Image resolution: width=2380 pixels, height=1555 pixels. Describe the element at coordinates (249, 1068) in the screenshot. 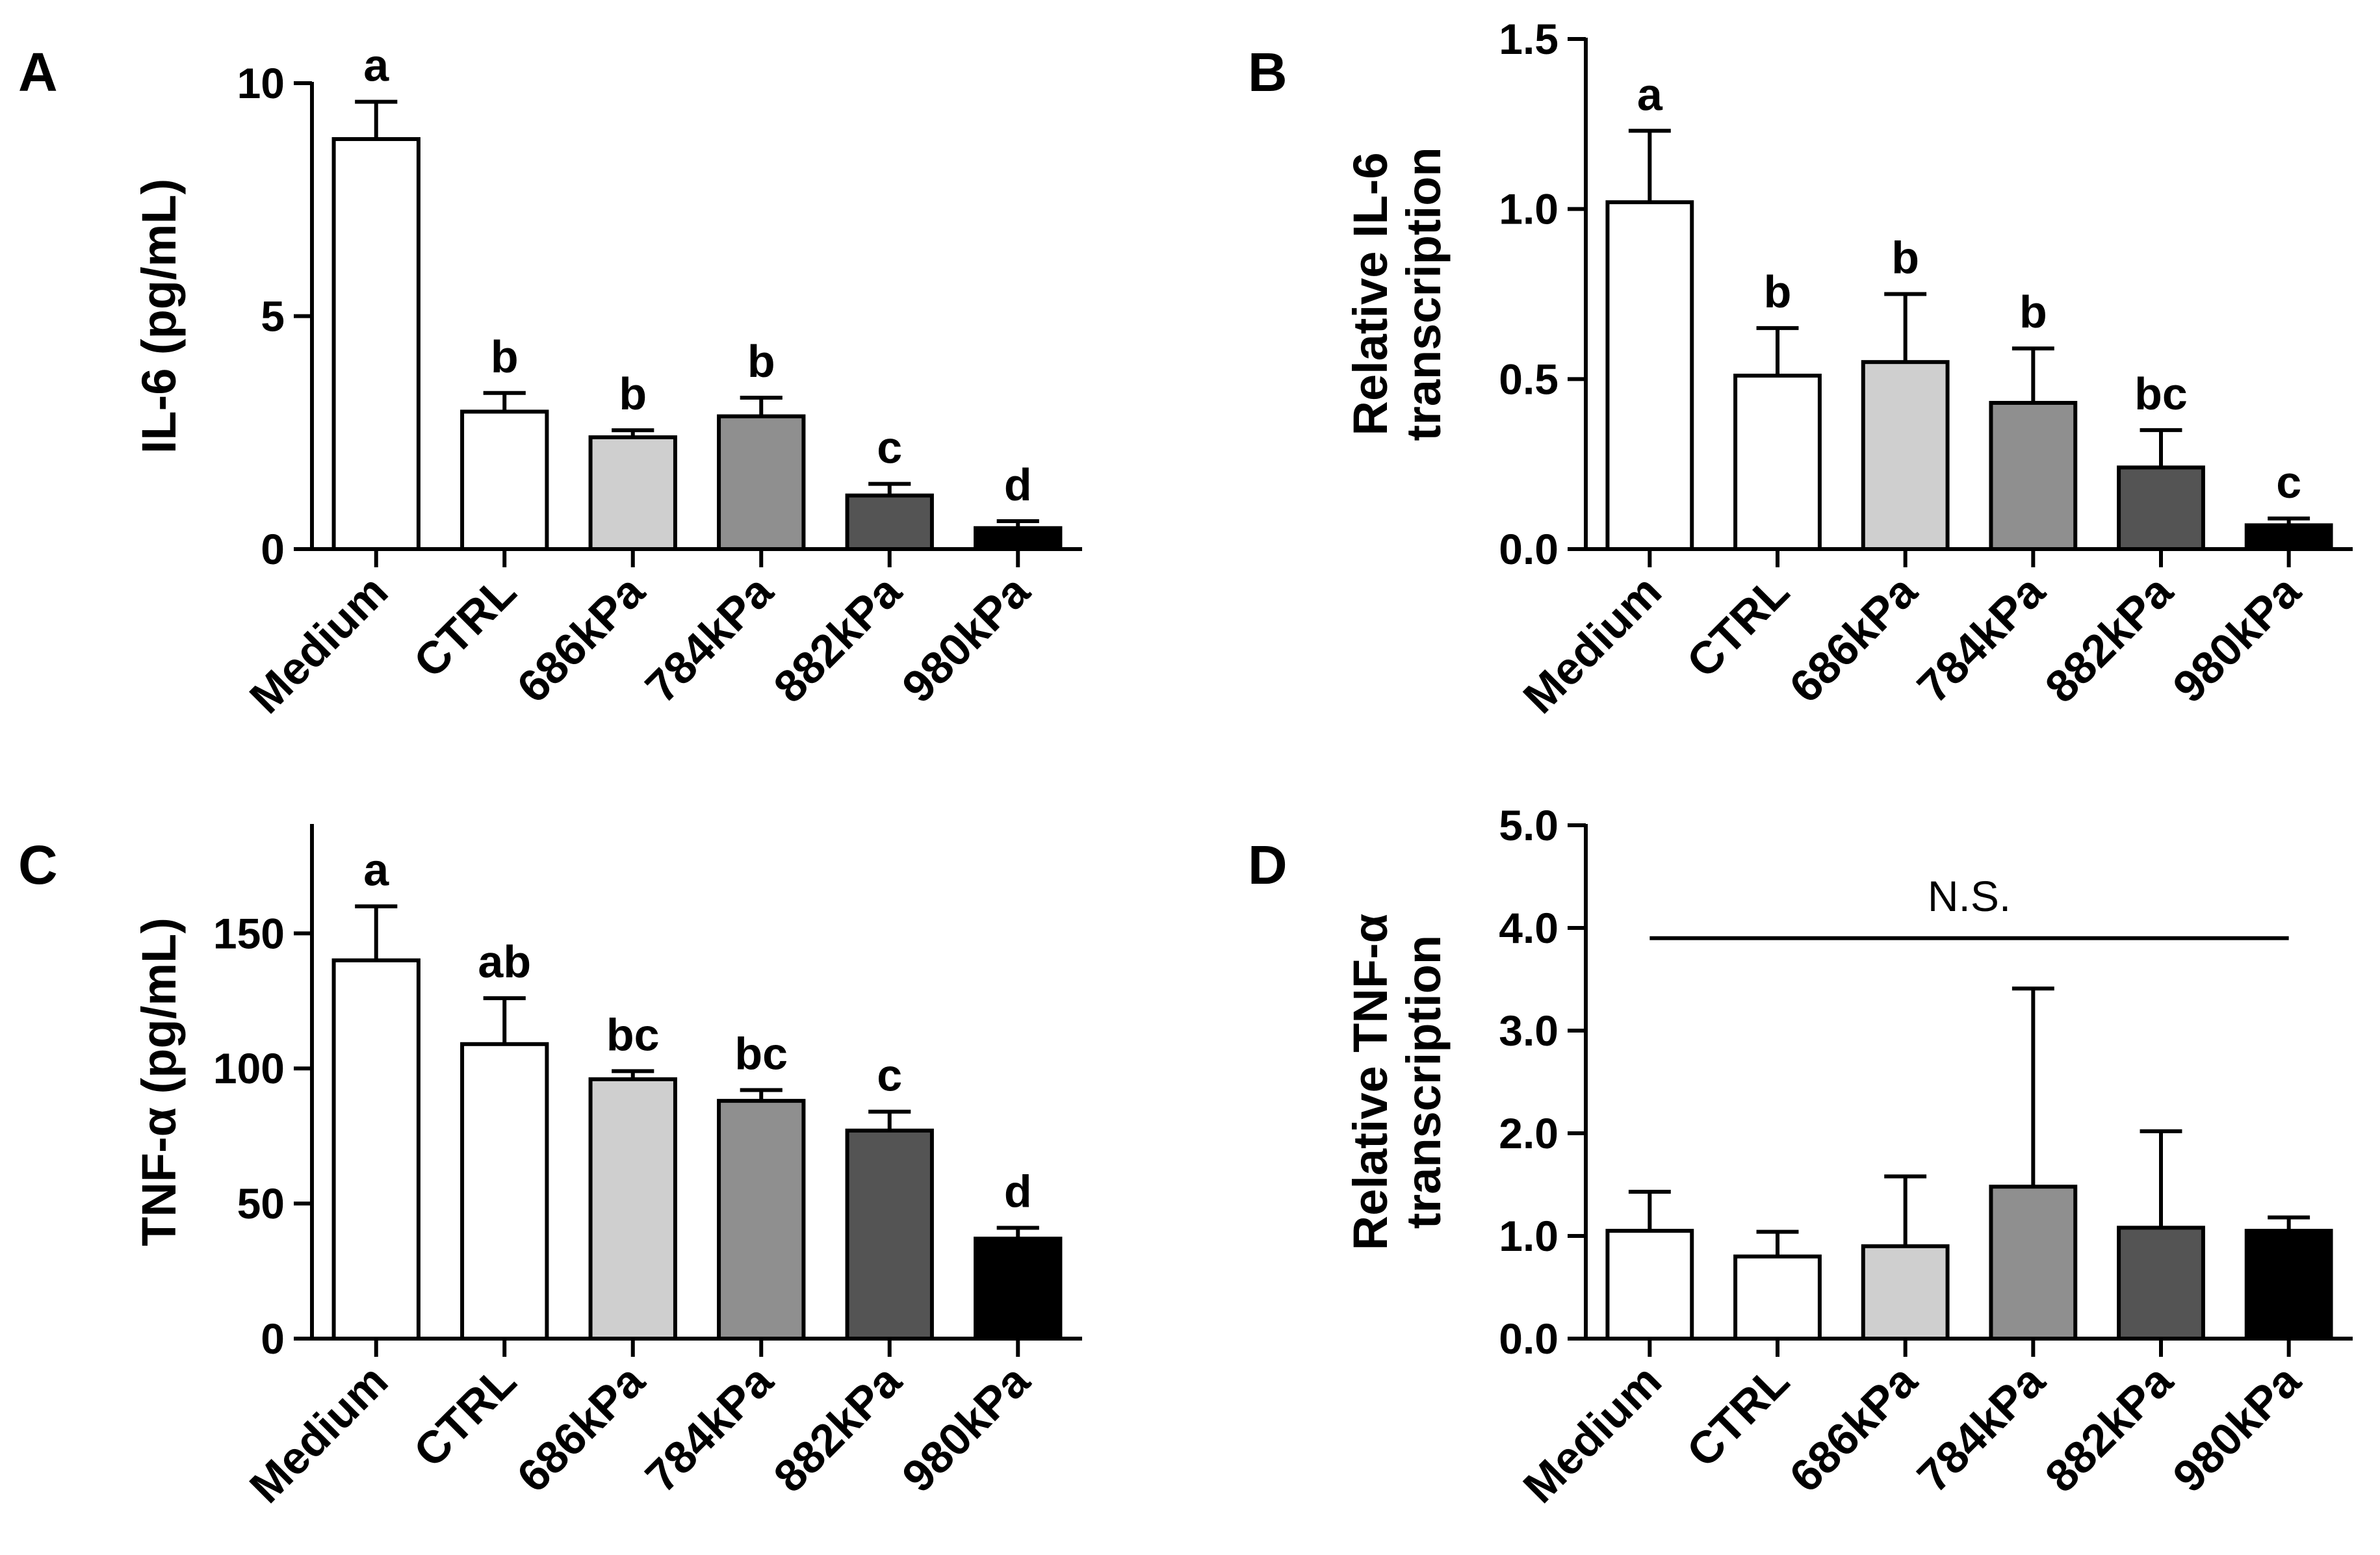

I see `y-tick-label: 100` at that location.